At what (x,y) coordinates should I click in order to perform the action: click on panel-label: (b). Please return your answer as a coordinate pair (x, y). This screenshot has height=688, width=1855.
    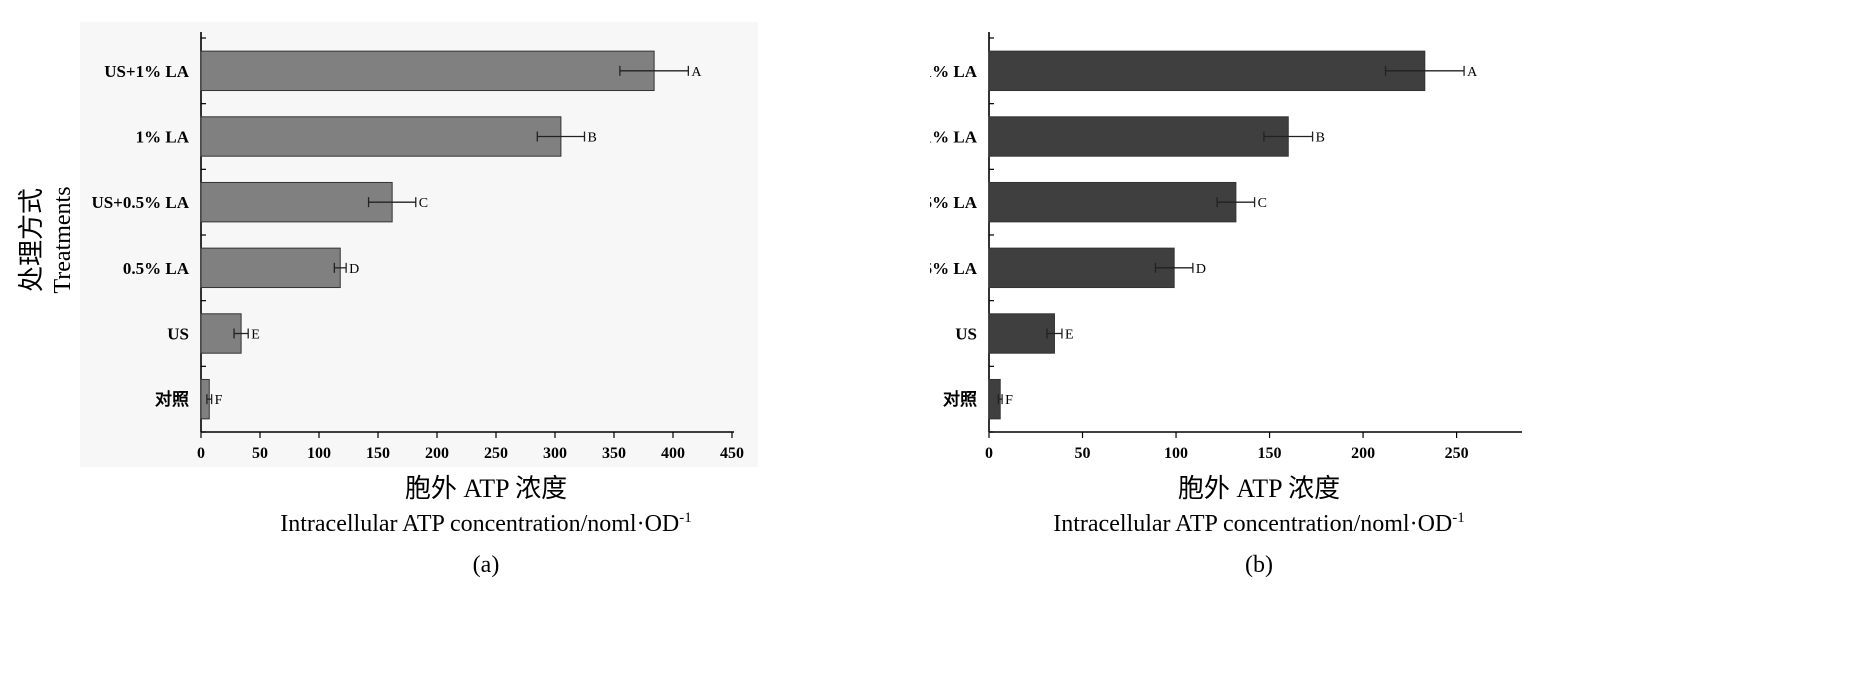
    Looking at the image, I should click on (1259, 565).